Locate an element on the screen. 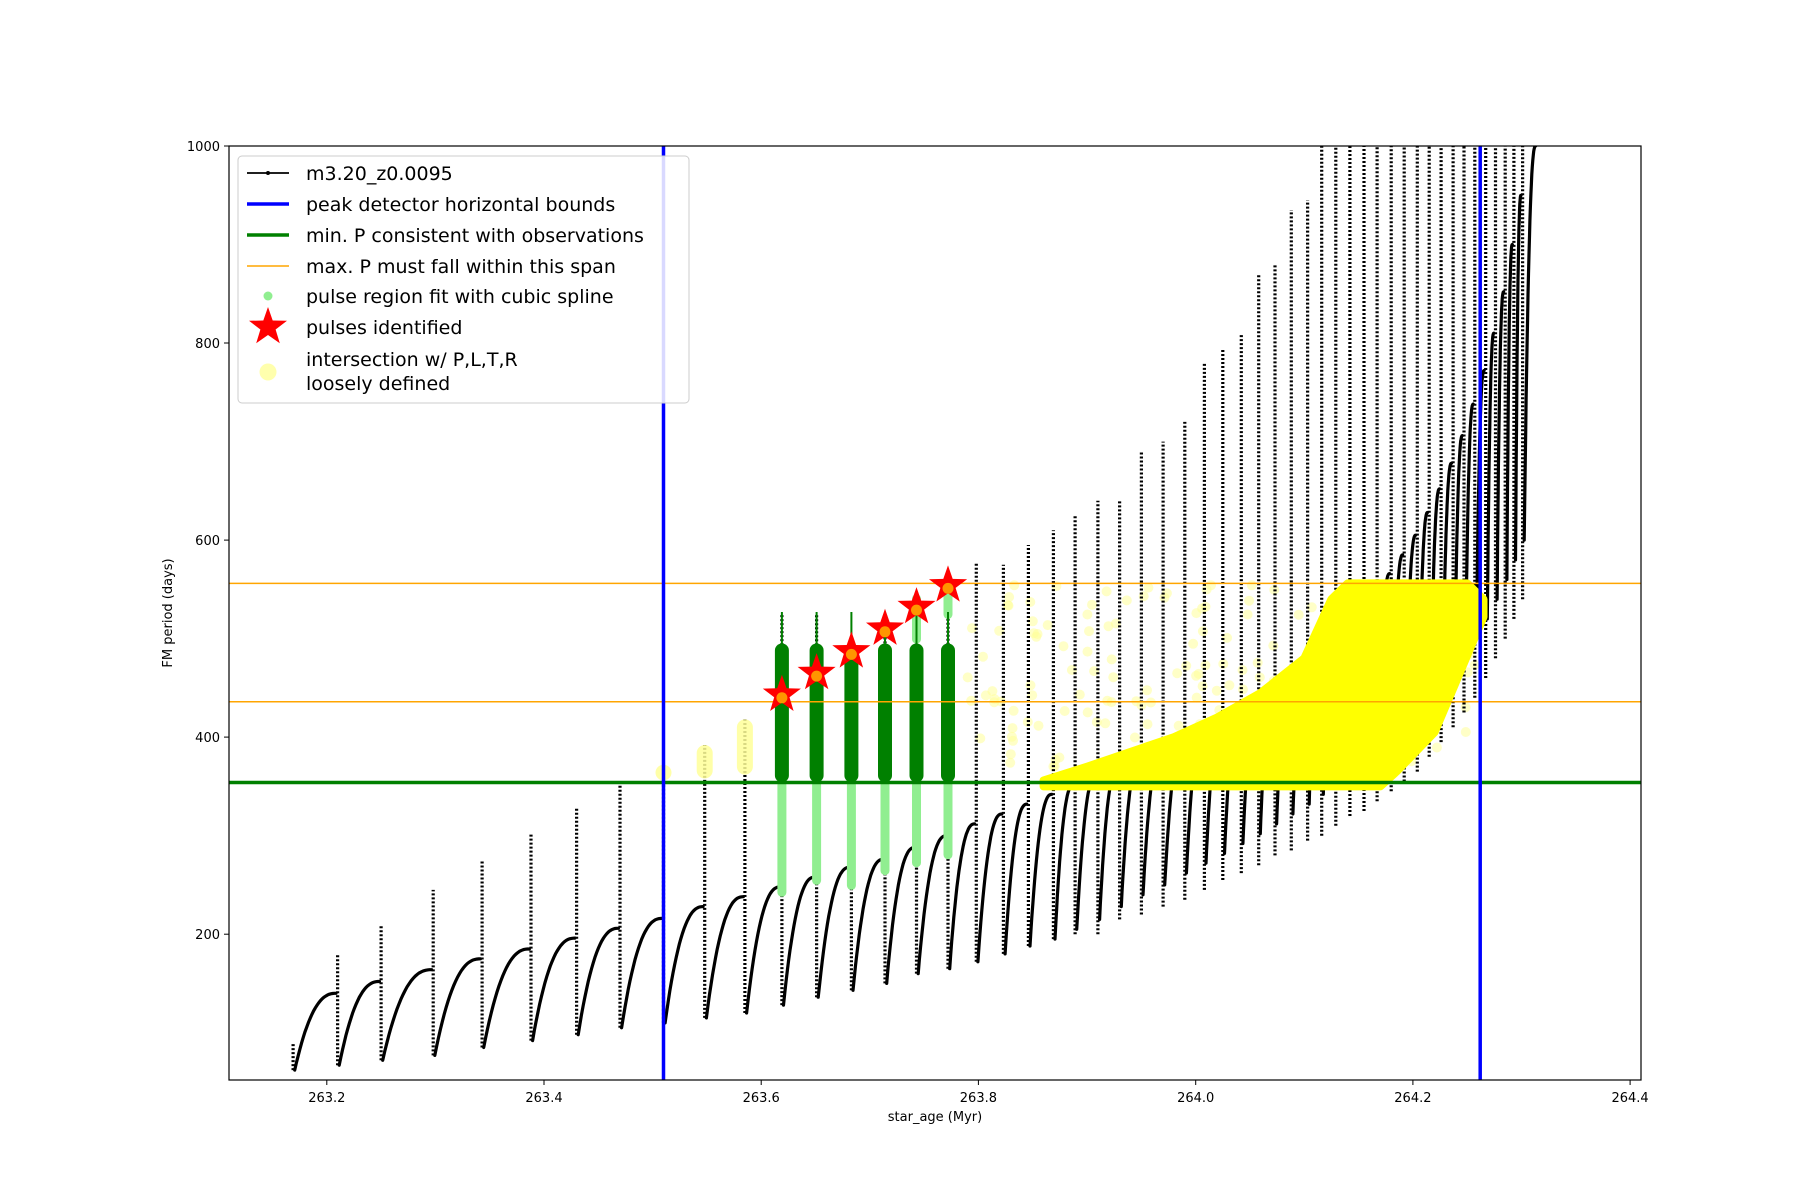 This screenshot has width=1800, height=1200. legend-box is located at coordinates (463, 279).